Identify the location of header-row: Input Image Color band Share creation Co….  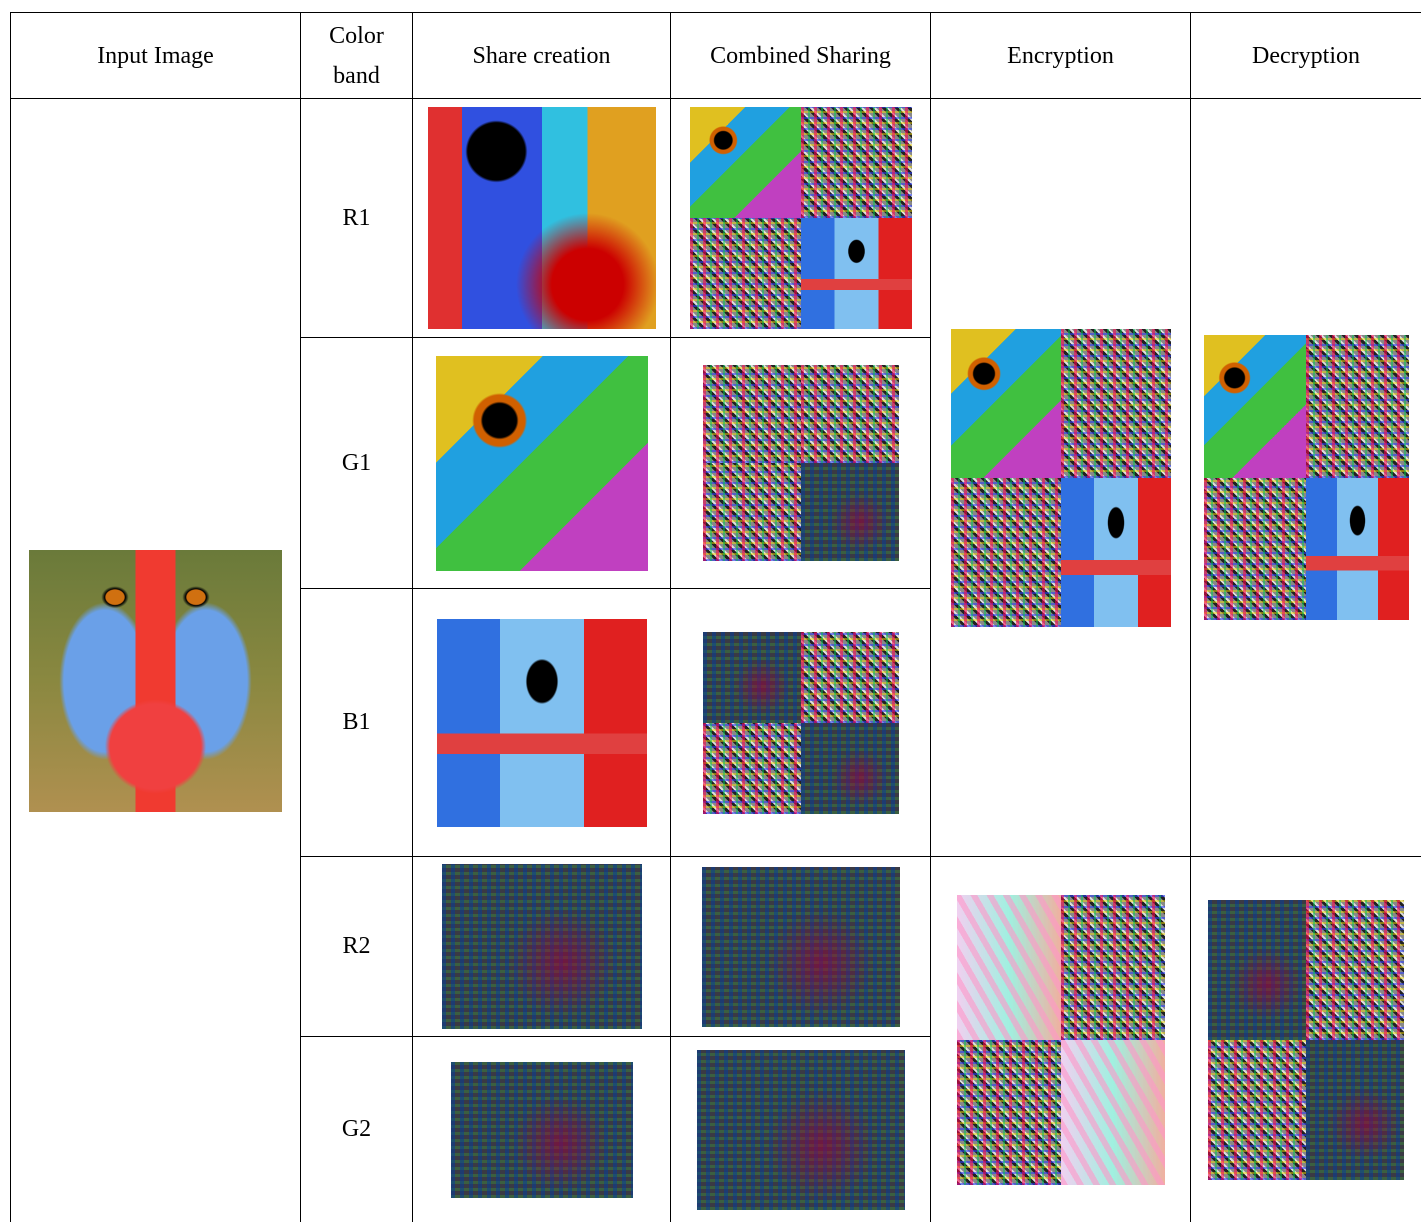
(715, 55).